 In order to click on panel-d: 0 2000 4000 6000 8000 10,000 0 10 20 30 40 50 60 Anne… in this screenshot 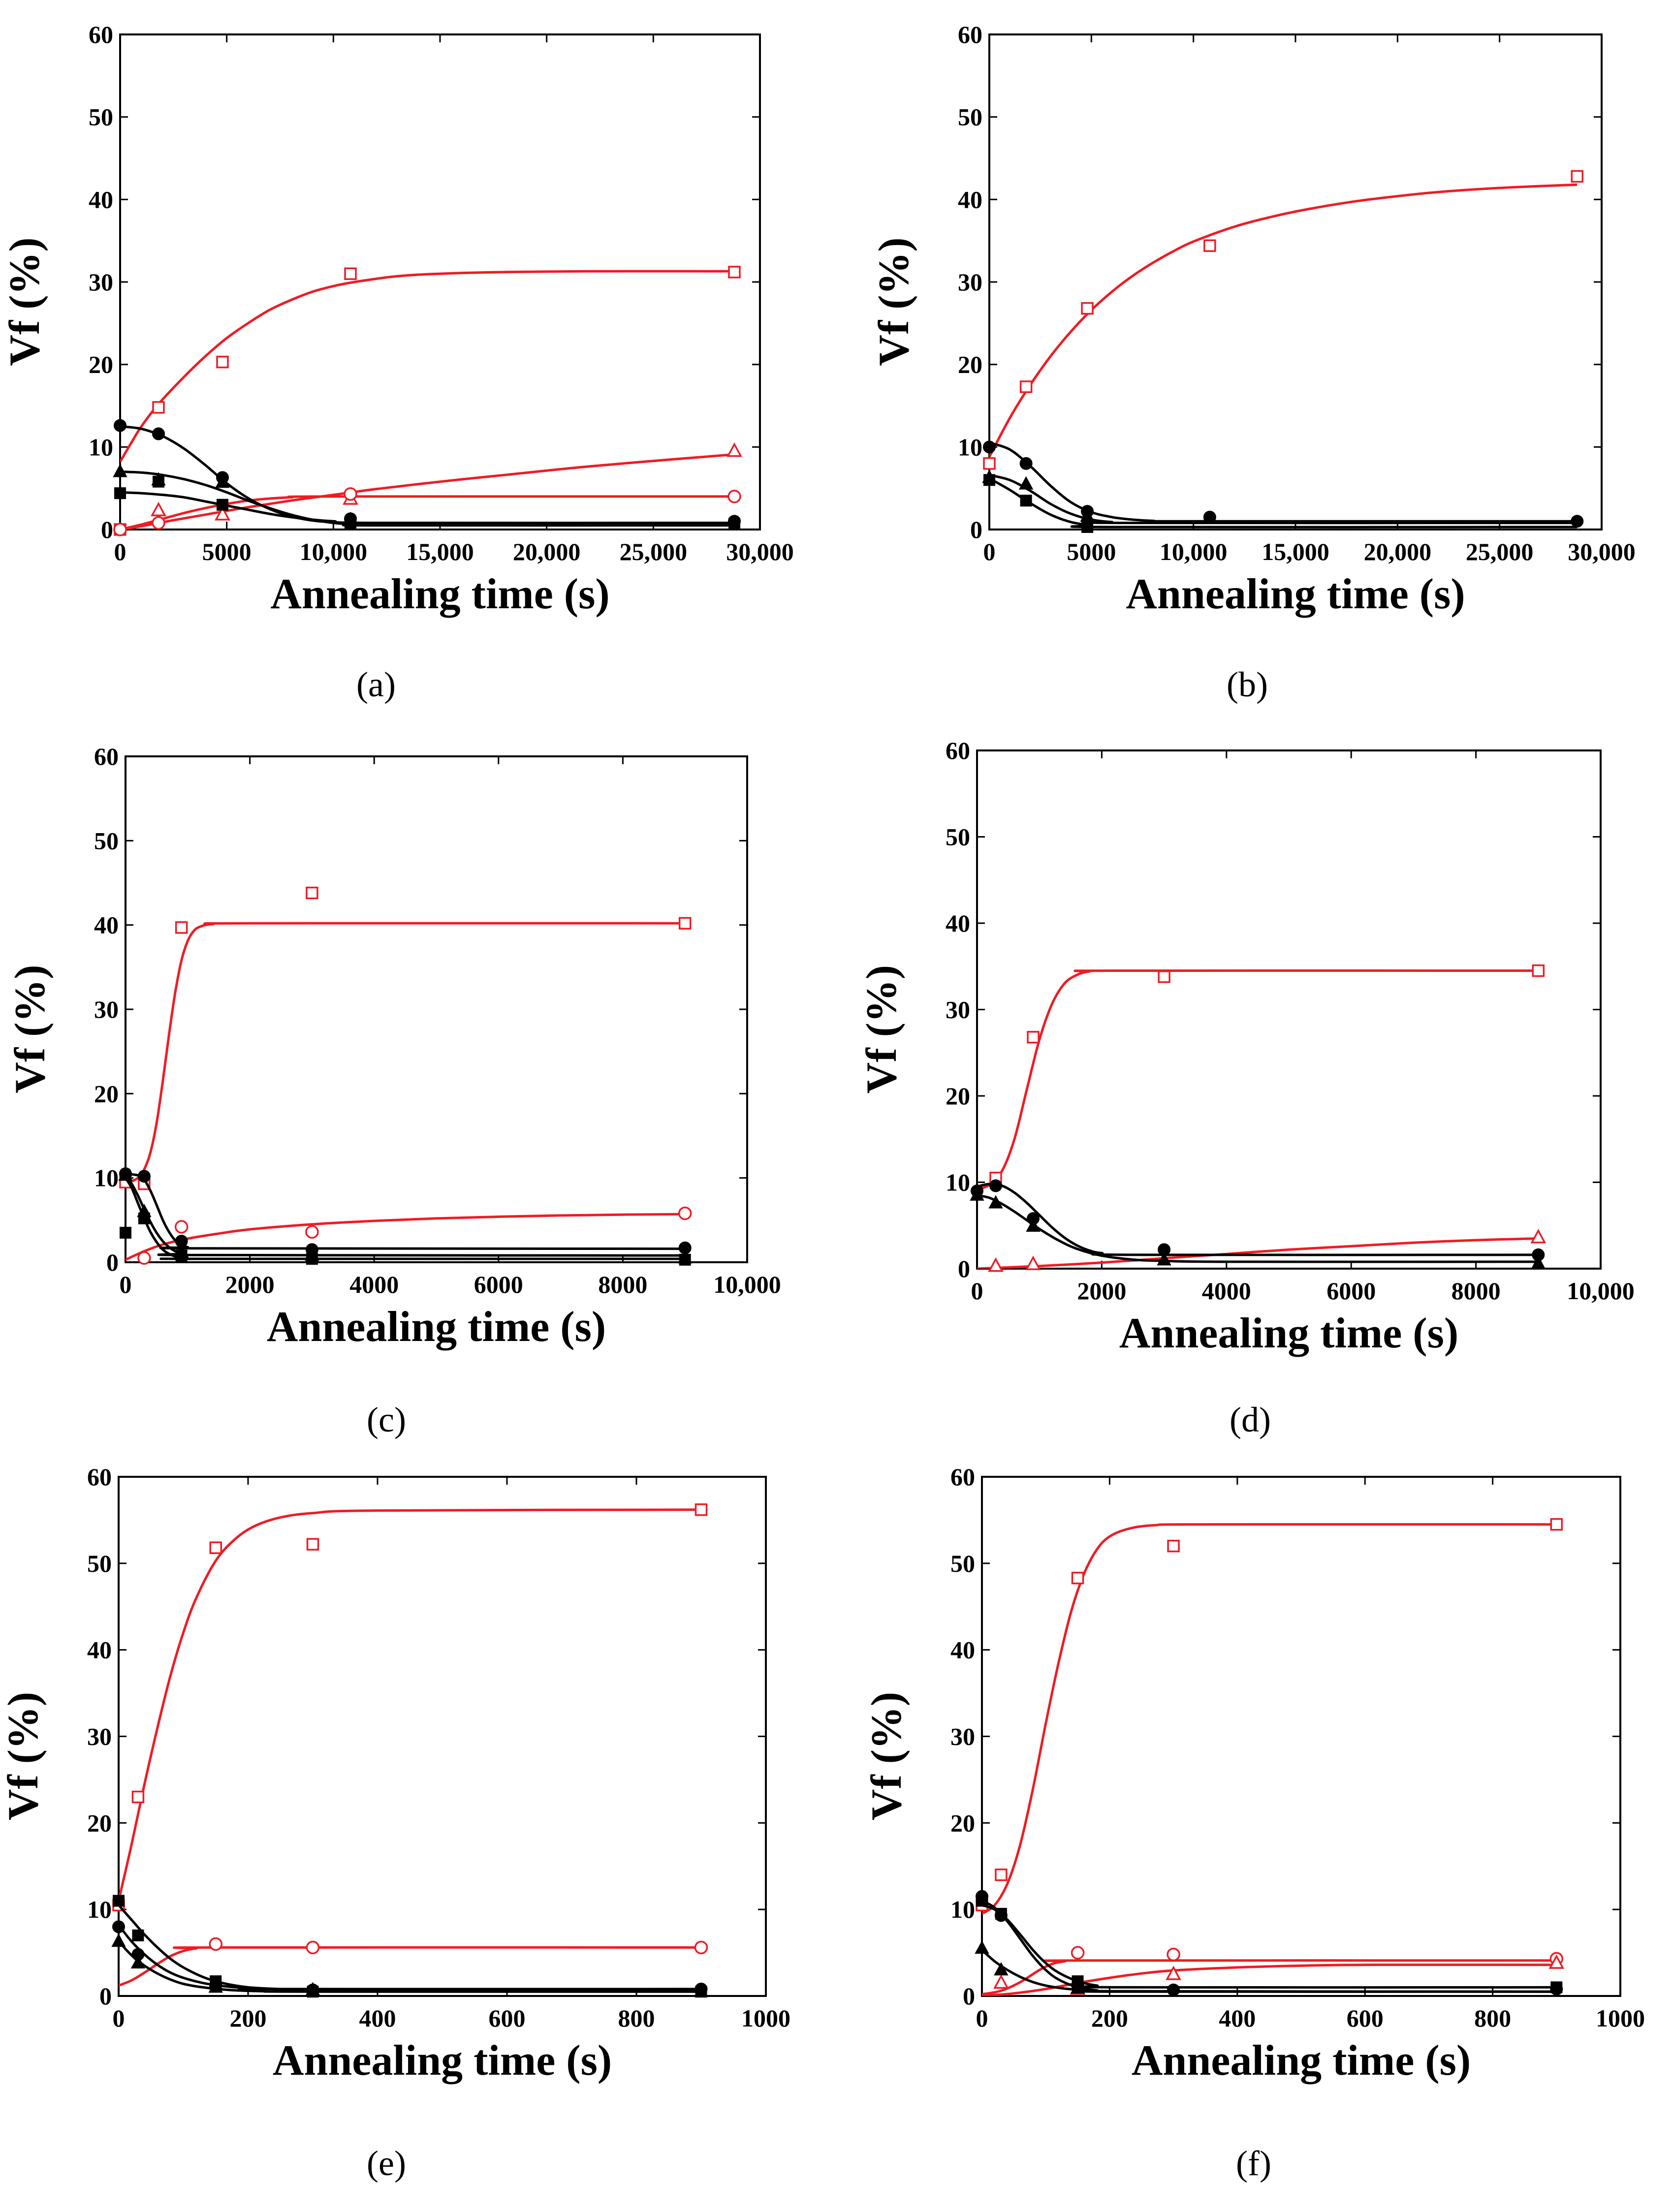, I will do `click(1247, 1088)`.